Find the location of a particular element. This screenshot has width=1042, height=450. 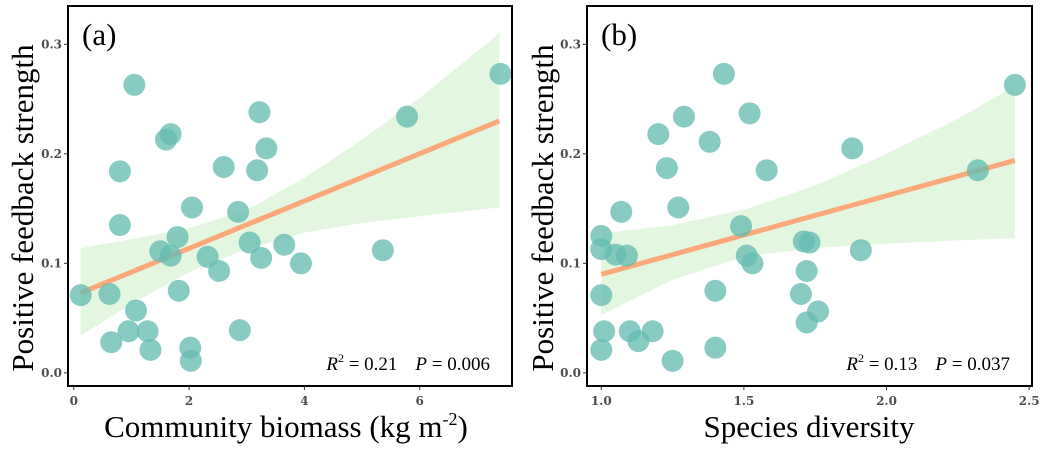

x-tick-label: 2 is located at coordinates (189, 401).